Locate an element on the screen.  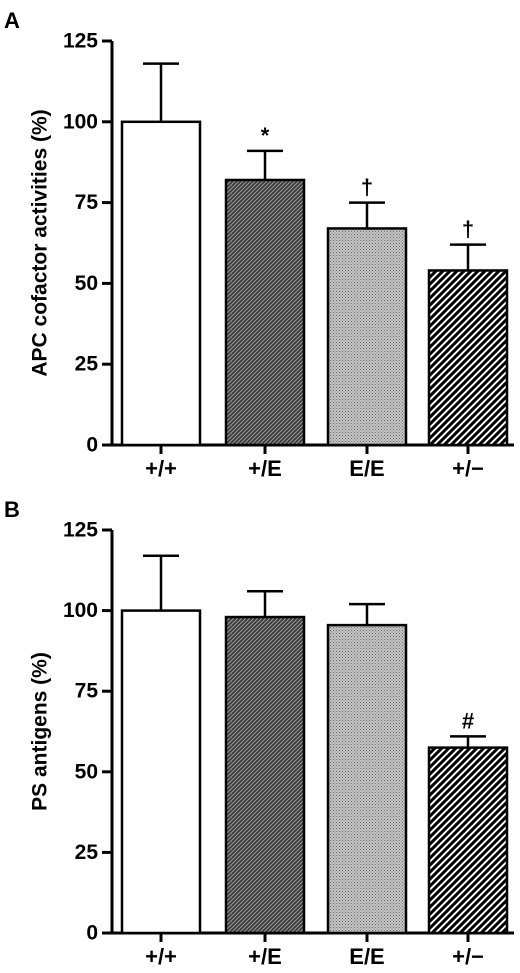
significance-mark: # is located at coordinates (468, 720).